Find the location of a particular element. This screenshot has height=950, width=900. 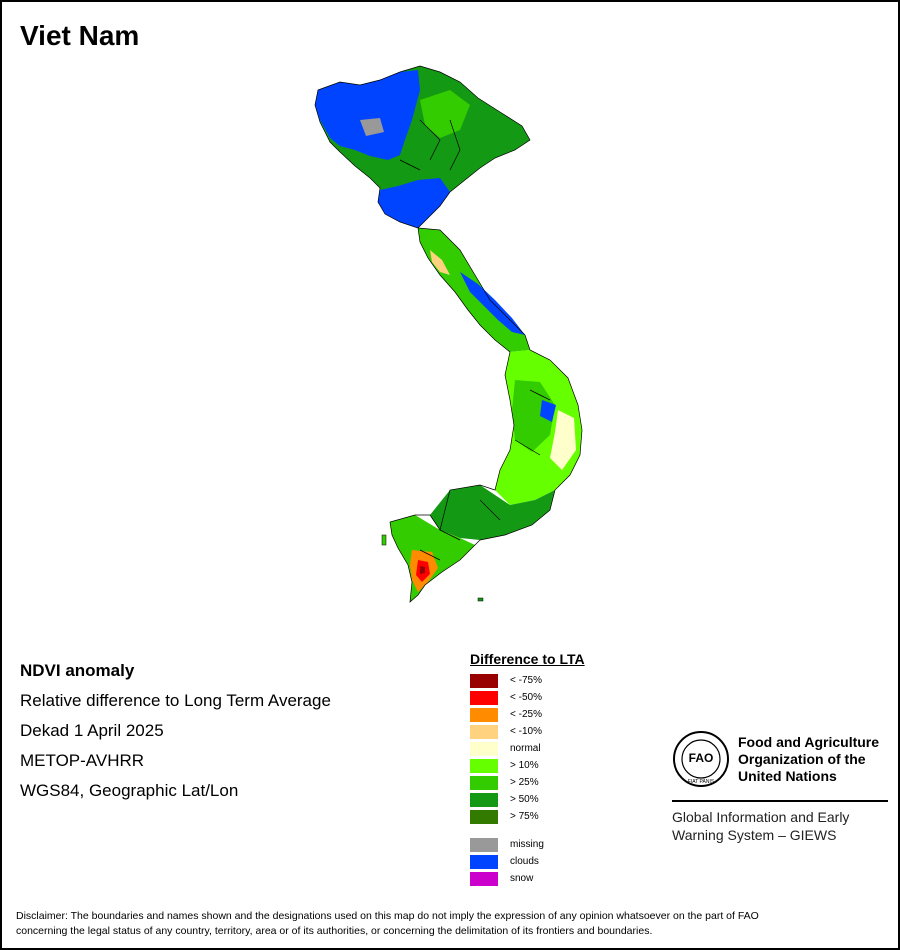

legend-row: < -10% is located at coordinates (527, 731).